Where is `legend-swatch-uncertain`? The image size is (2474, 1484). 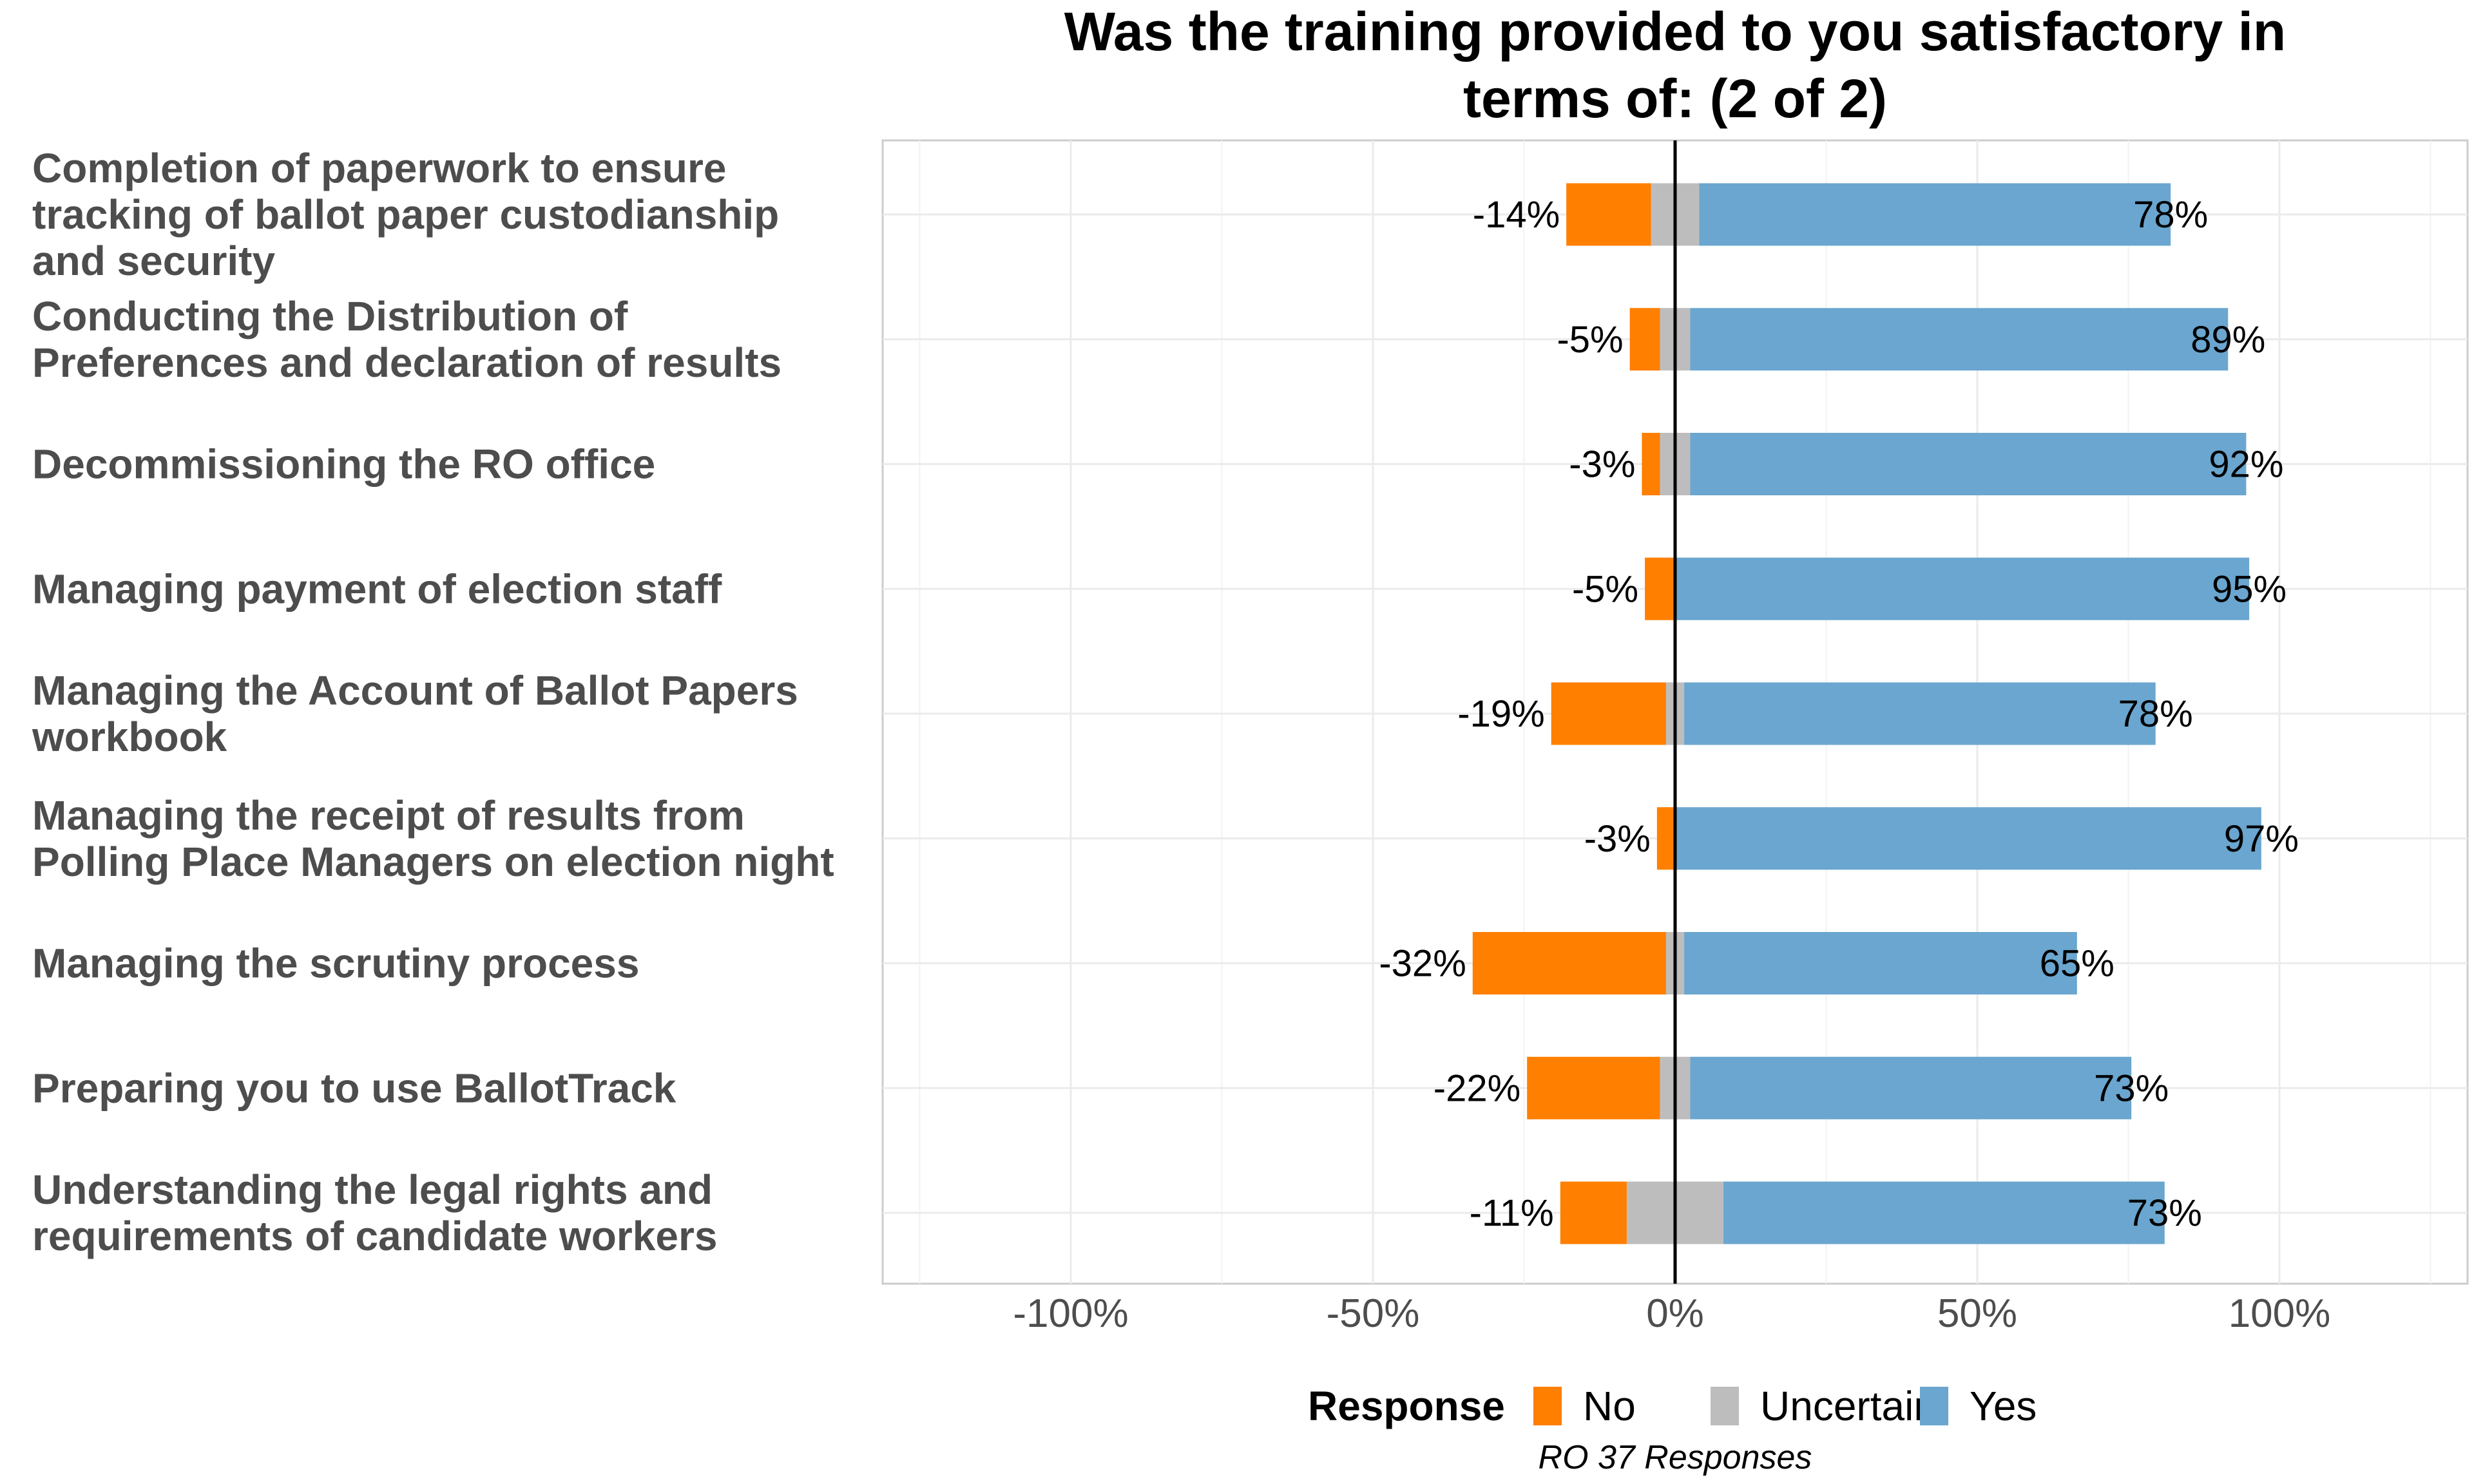
legend-swatch-uncertain is located at coordinates (1725, 1406).